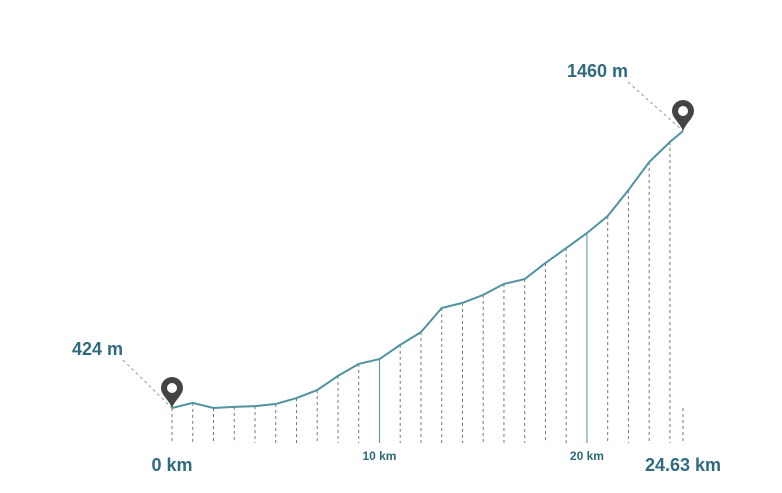 This screenshot has height=493, width=782. I want to click on x-tick-label: 20 km, so click(587, 456).